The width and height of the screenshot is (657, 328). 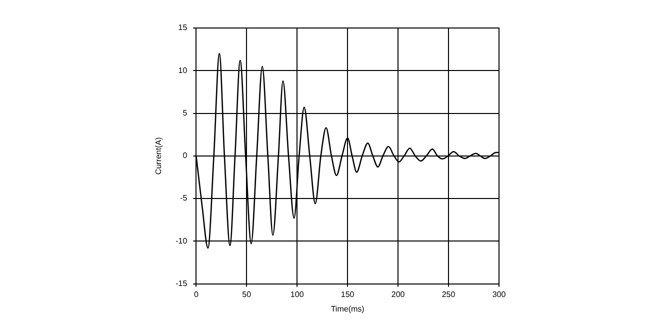 I want to click on x-tick-label: 300, so click(x=499, y=294).